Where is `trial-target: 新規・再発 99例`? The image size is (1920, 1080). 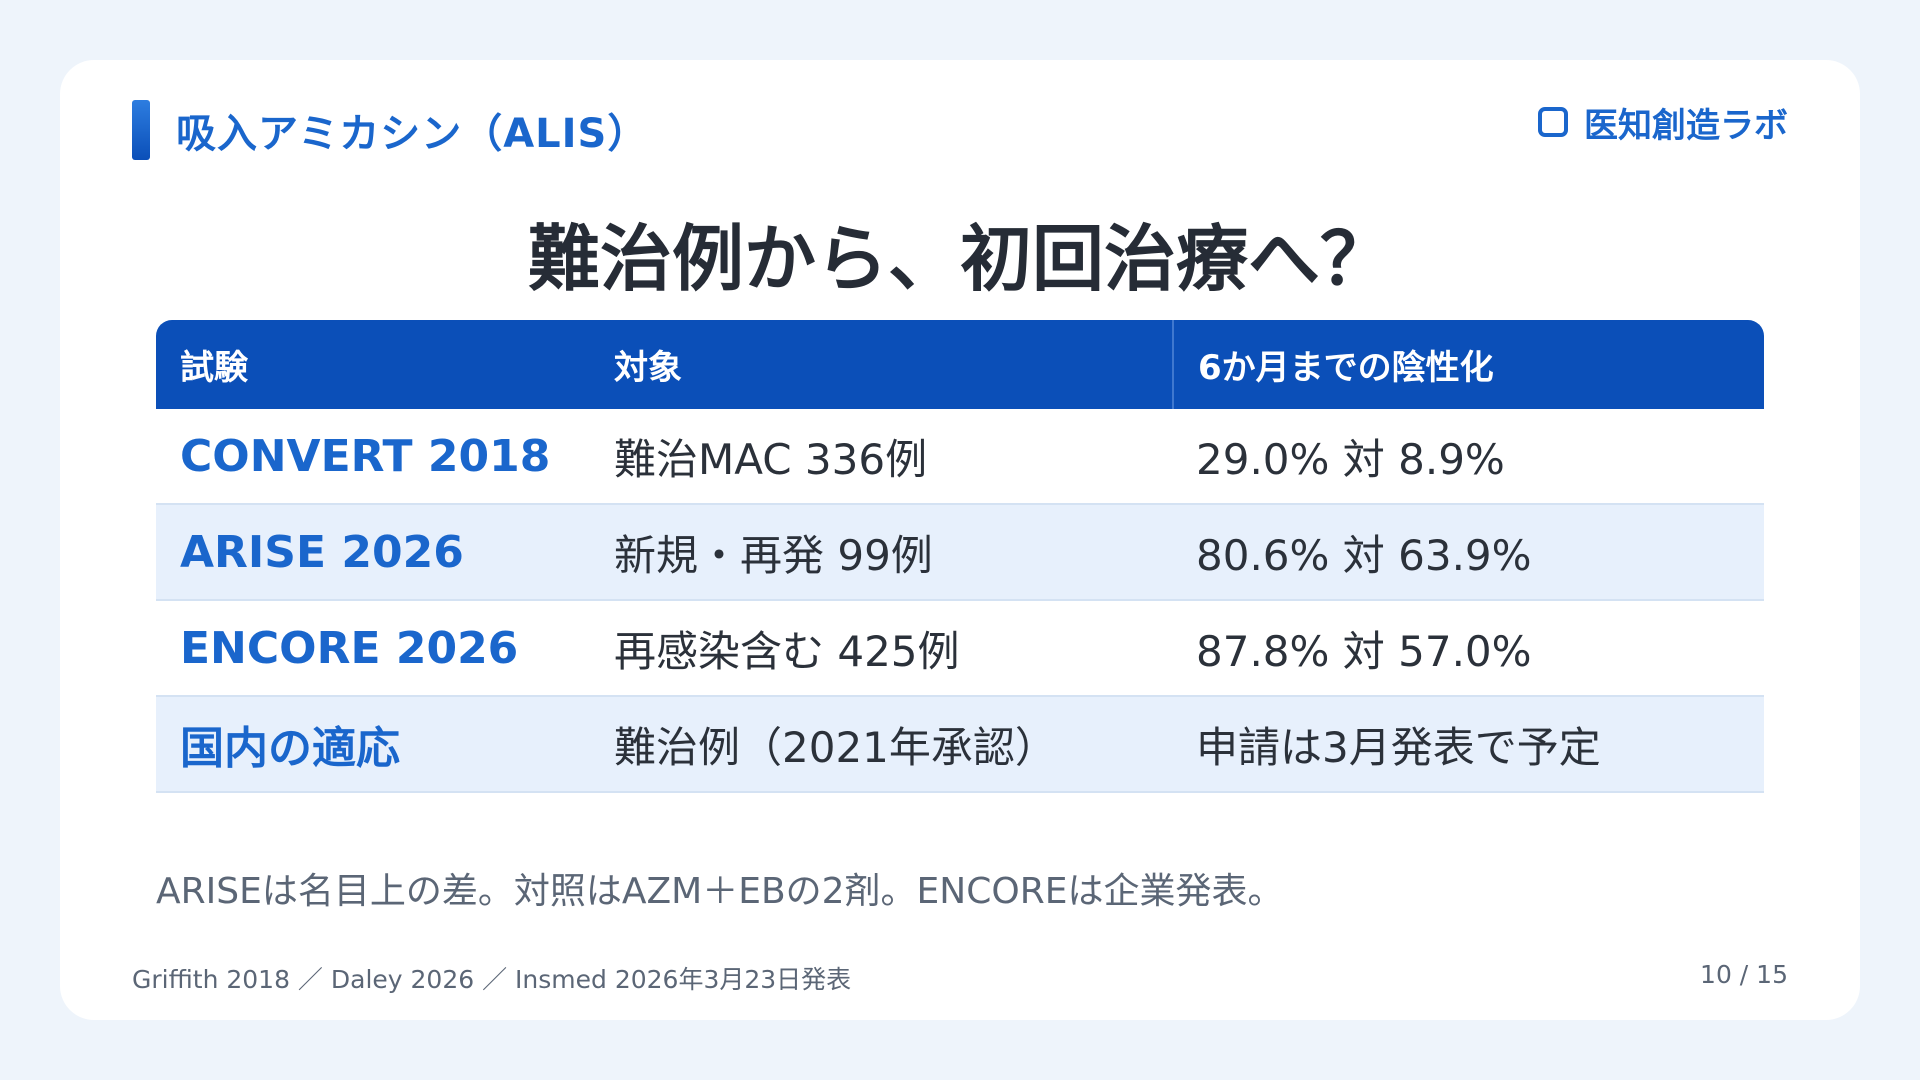
trial-target: 新規・再発 99例 is located at coordinates (773, 555).